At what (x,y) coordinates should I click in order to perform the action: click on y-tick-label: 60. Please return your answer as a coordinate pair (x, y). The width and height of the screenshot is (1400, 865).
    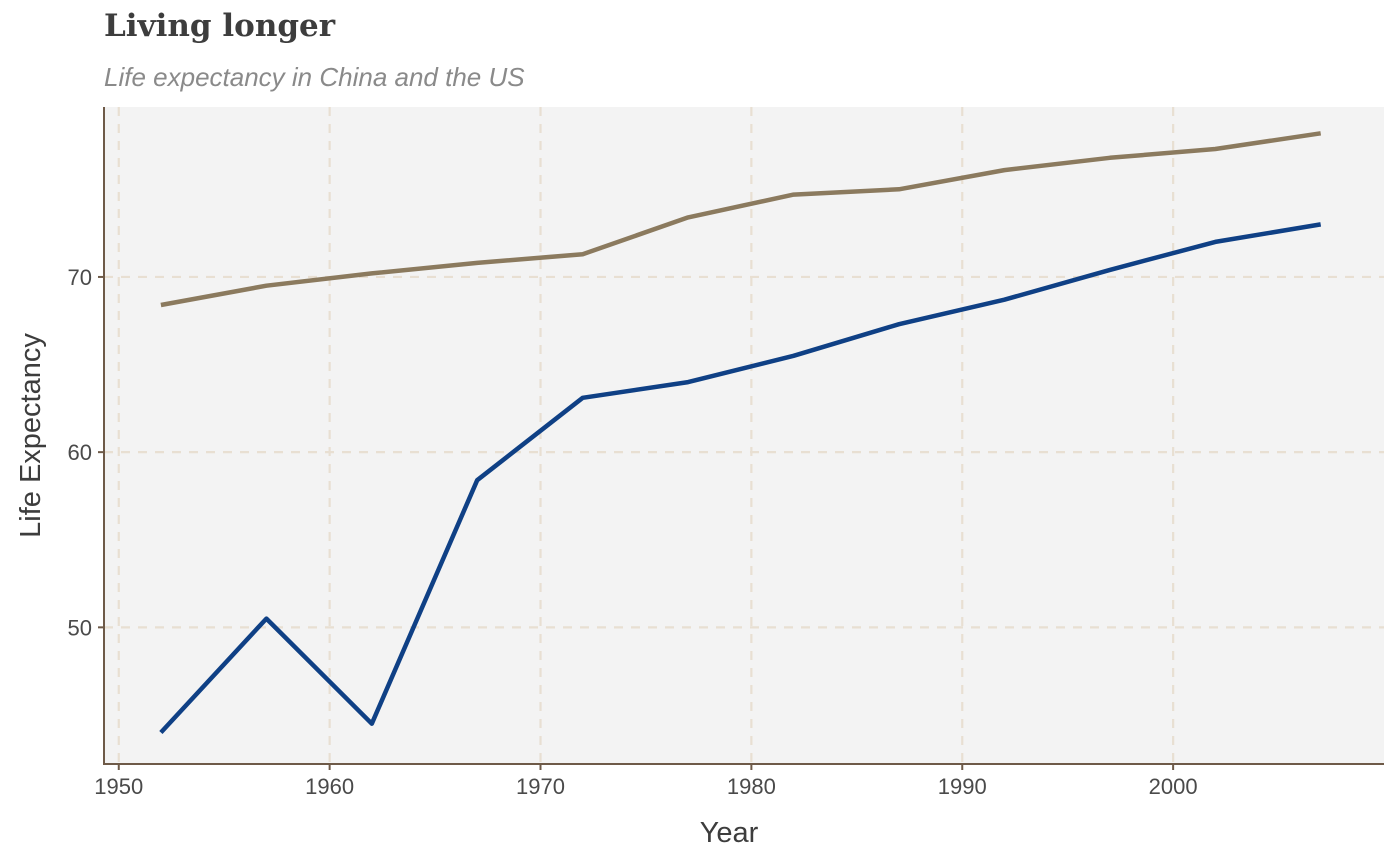
    Looking at the image, I should click on (80, 452).